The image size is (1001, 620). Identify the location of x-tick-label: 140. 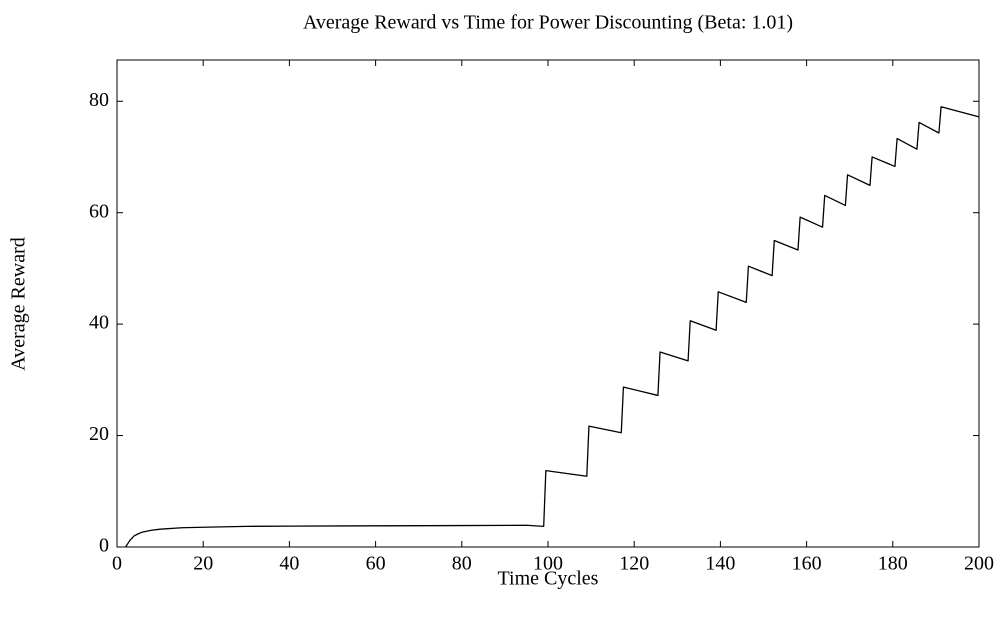
(720, 564).